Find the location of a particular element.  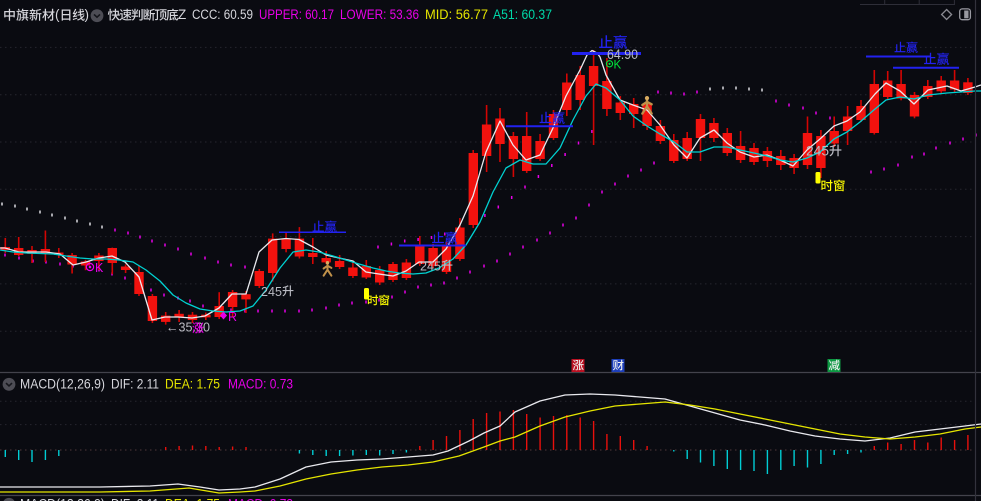

svg-text: UPPER: 60.17 is located at coordinates (296, 14).